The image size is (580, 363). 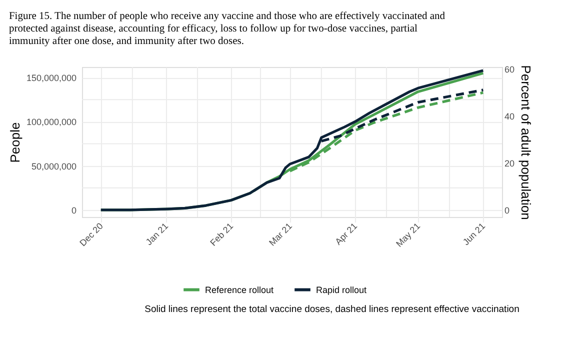 I want to click on legend-label: Reference rollout, so click(x=239, y=289).